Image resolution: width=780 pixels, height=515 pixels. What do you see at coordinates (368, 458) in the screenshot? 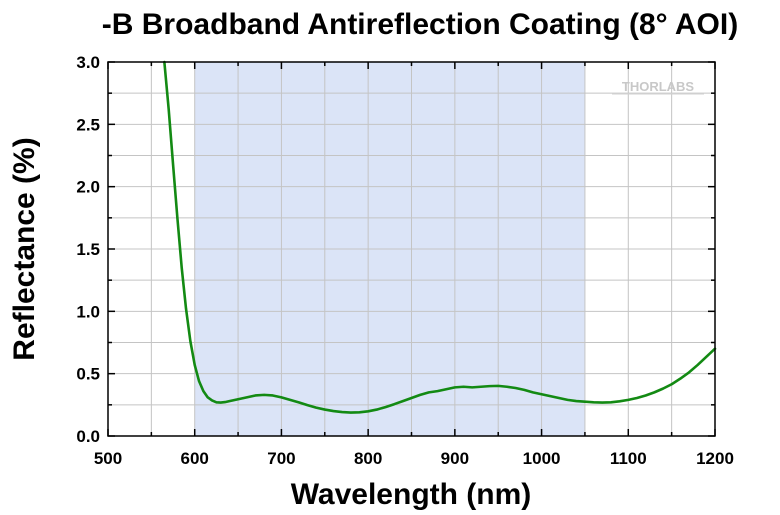
I see `x-tick-label: 800` at bounding box center [368, 458].